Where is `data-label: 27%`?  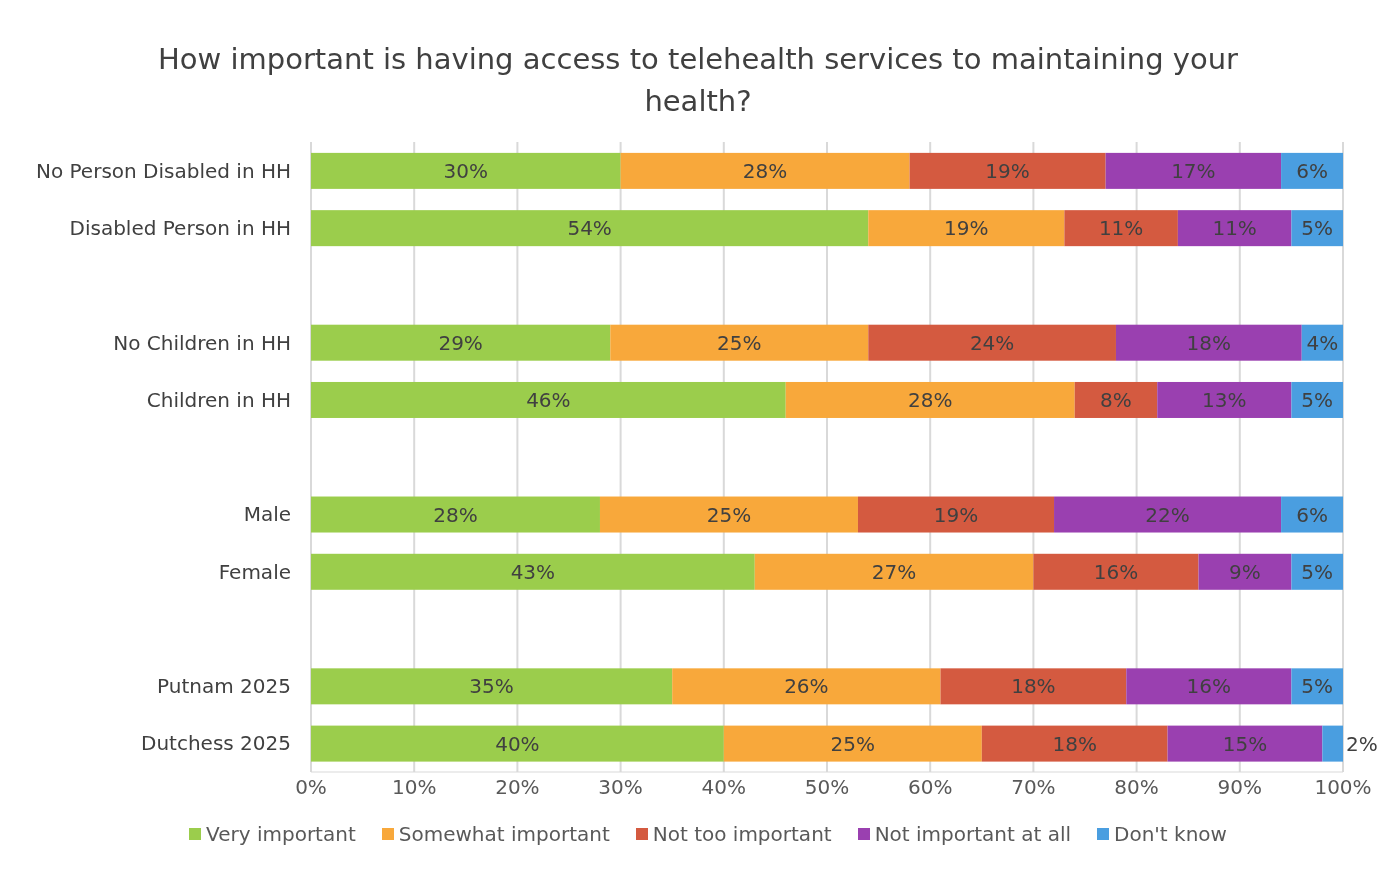 data-label: 27% is located at coordinates (894, 571).